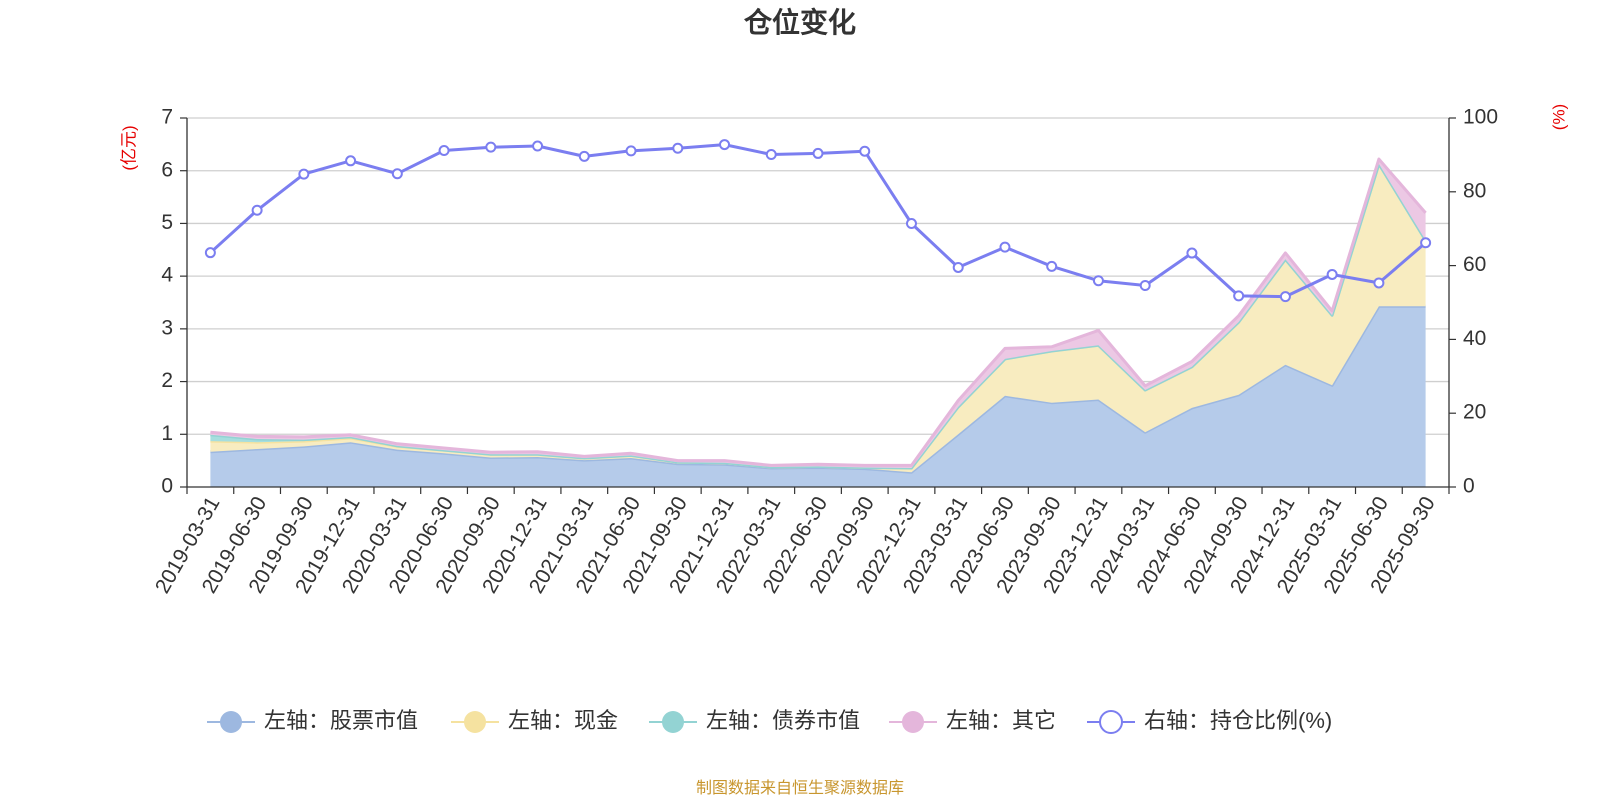  What do you see at coordinates (1474, 412) in the screenshot?
I see `right-axis-tick-label: 20` at bounding box center [1474, 412].